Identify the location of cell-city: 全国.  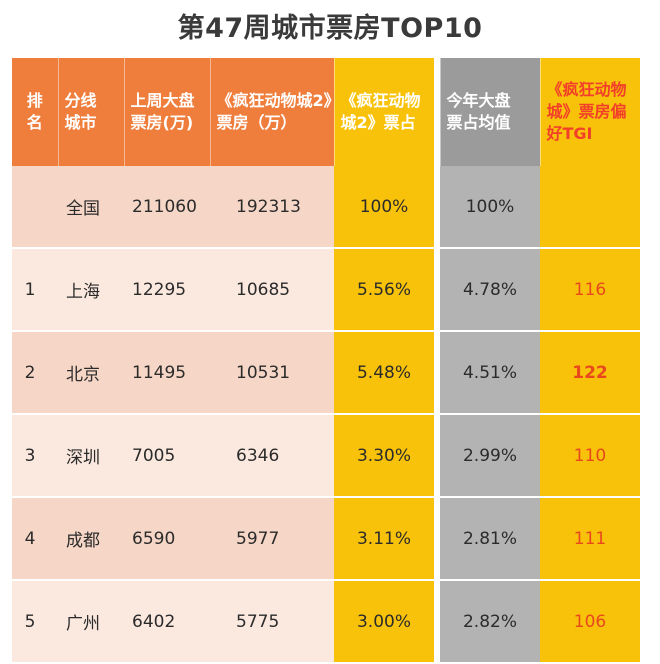
(91, 207).